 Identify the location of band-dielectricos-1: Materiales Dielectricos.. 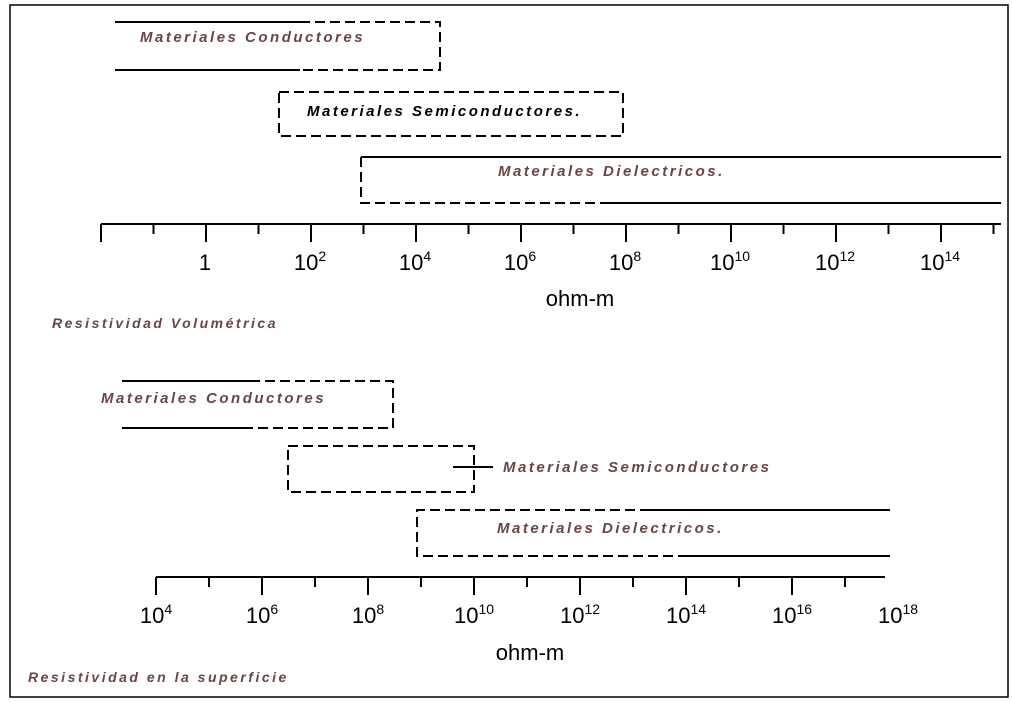
(680, 180).